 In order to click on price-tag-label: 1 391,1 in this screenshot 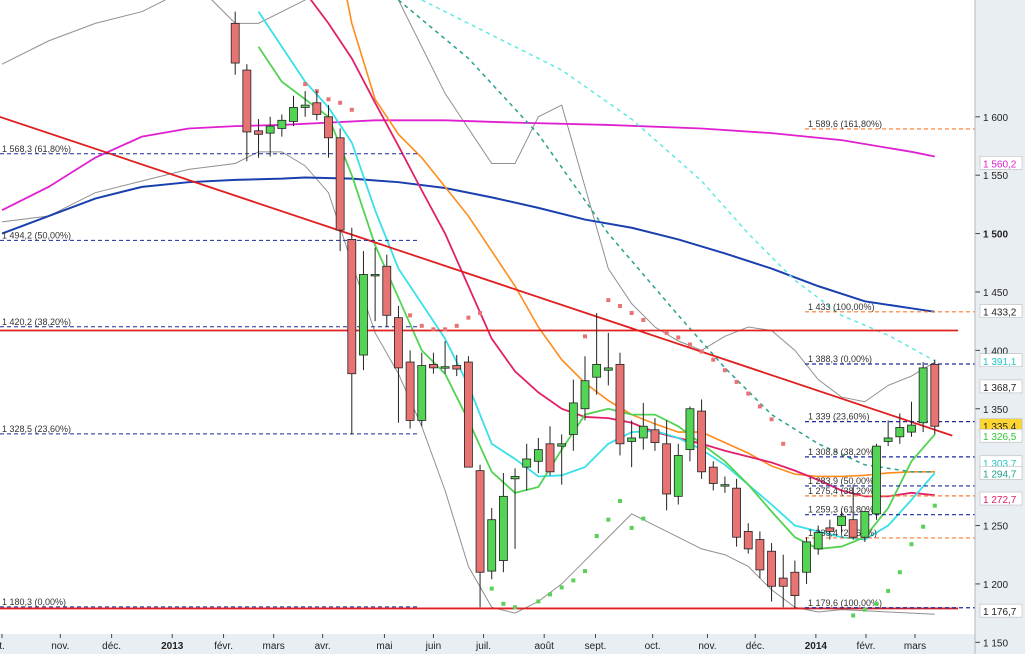, I will do `click(1000, 362)`.